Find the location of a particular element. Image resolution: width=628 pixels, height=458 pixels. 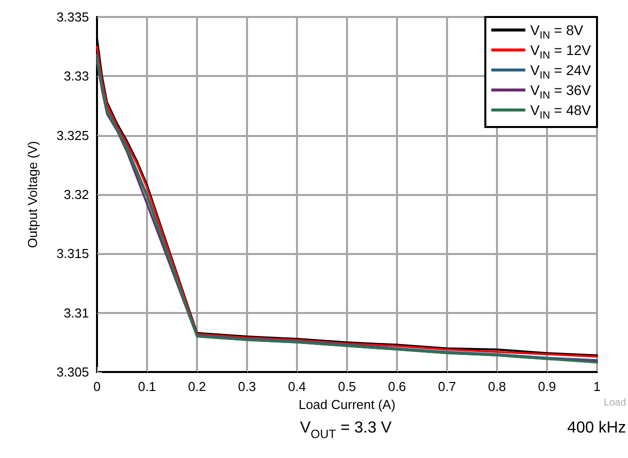

y-tick-label: 3.32 is located at coordinates (76, 194).